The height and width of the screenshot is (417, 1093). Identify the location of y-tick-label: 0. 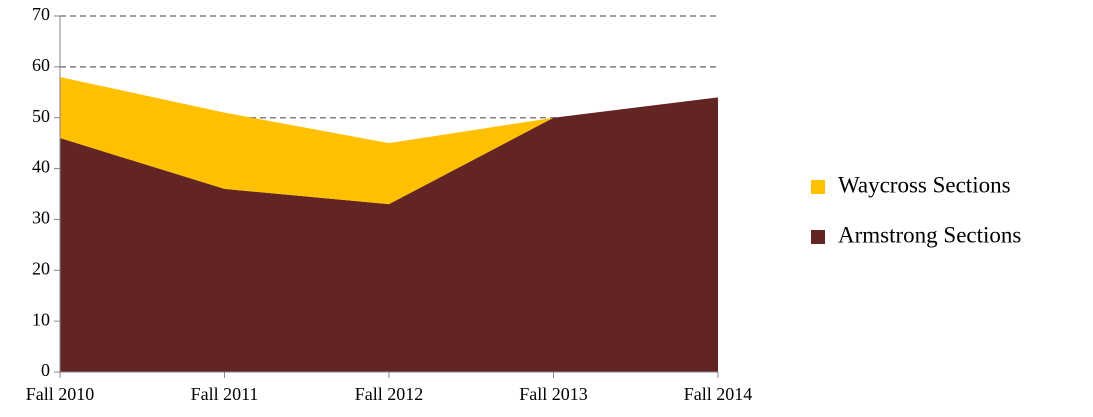
(45, 370).